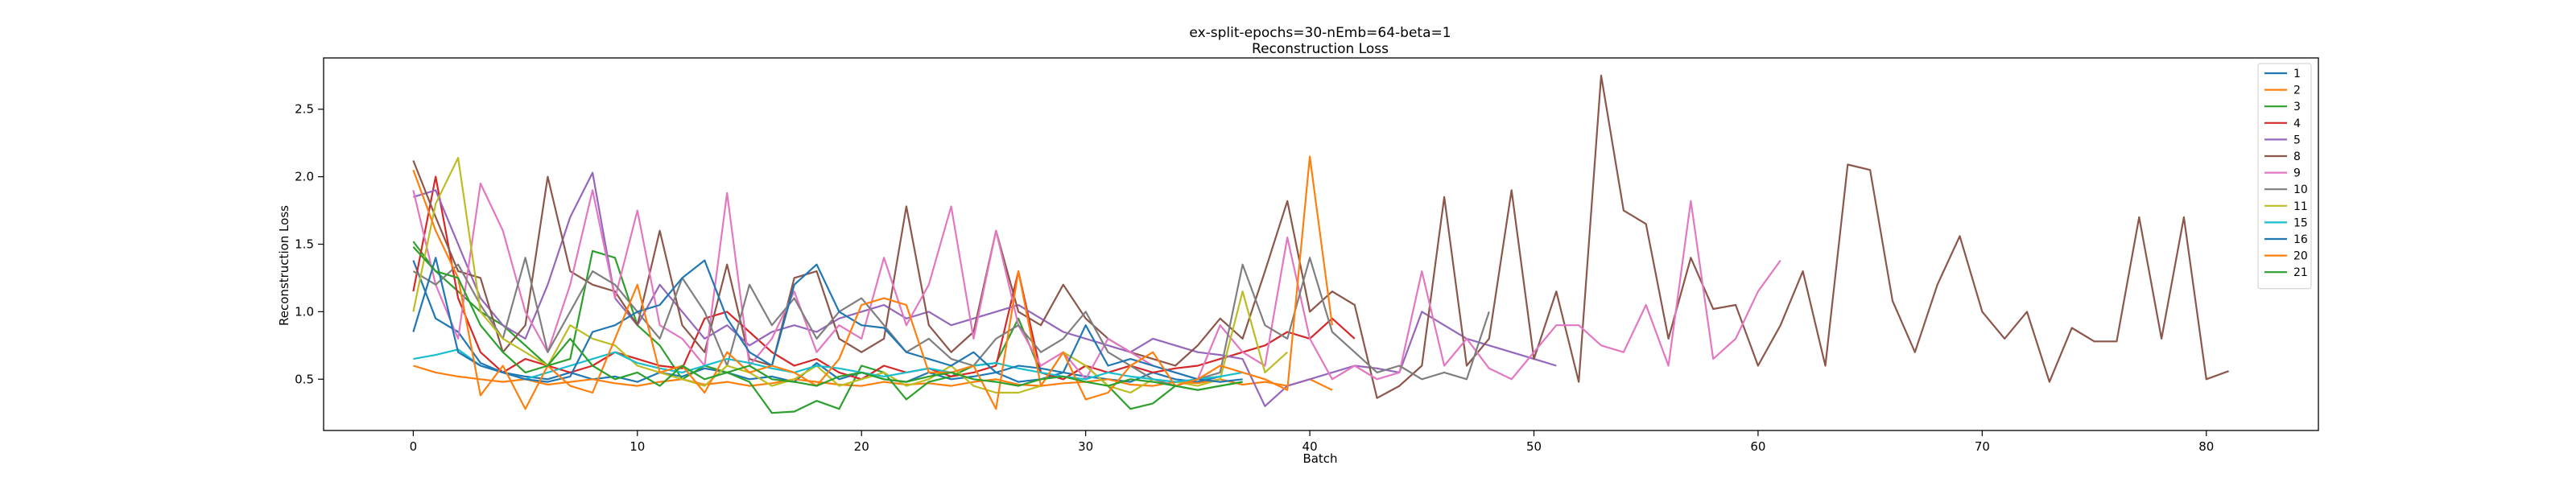 This screenshot has width=2576, height=486. What do you see at coordinates (861, 446) in the screenshot?
I see `x-tick-label: 20` at bounding box center [861, 446].